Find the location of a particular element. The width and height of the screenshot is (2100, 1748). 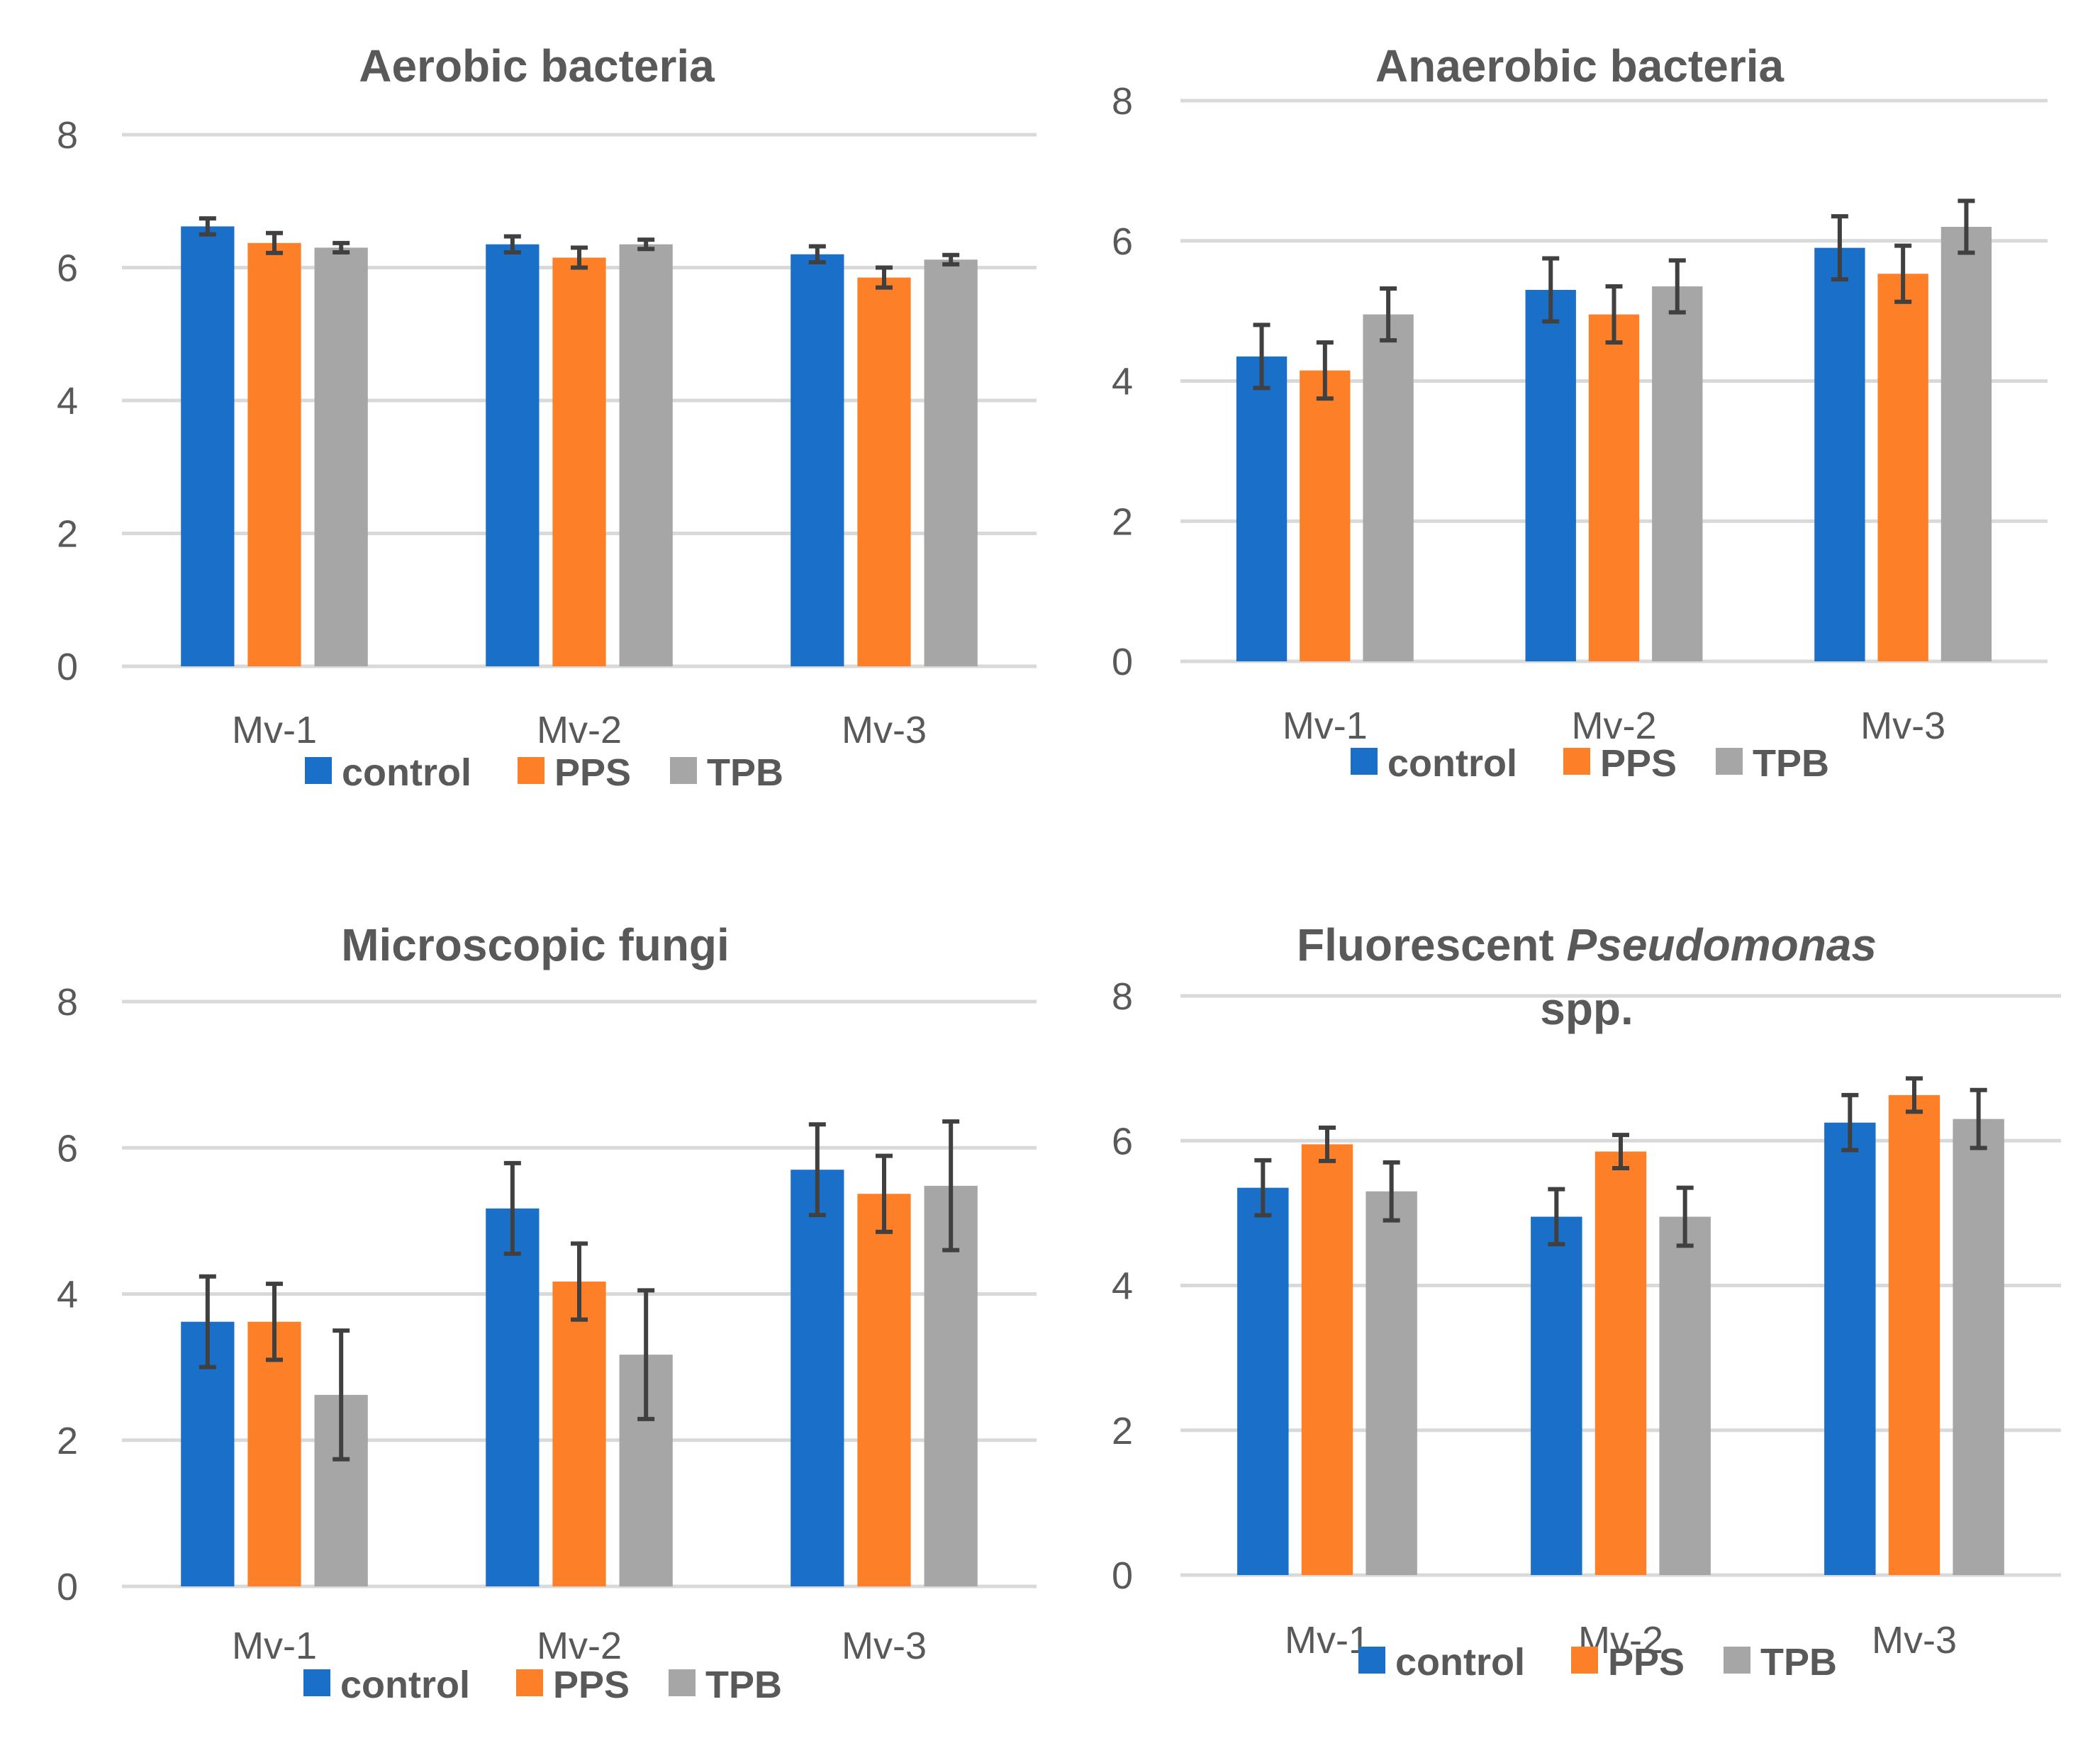

chart-title-part: Fluorescent is located at coordinates (1432, 944).